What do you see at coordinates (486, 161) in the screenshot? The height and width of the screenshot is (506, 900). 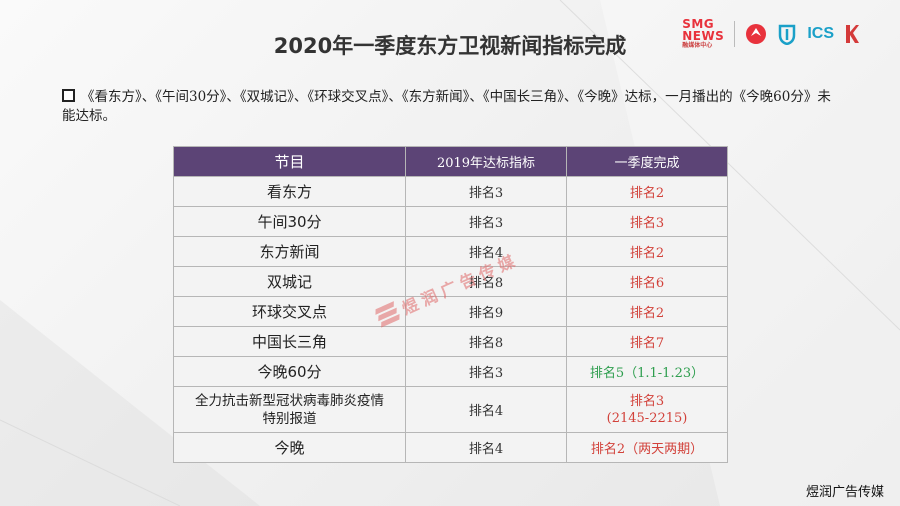 I see `header-target: 2019年达标指标` at bounding box center [486, 161].